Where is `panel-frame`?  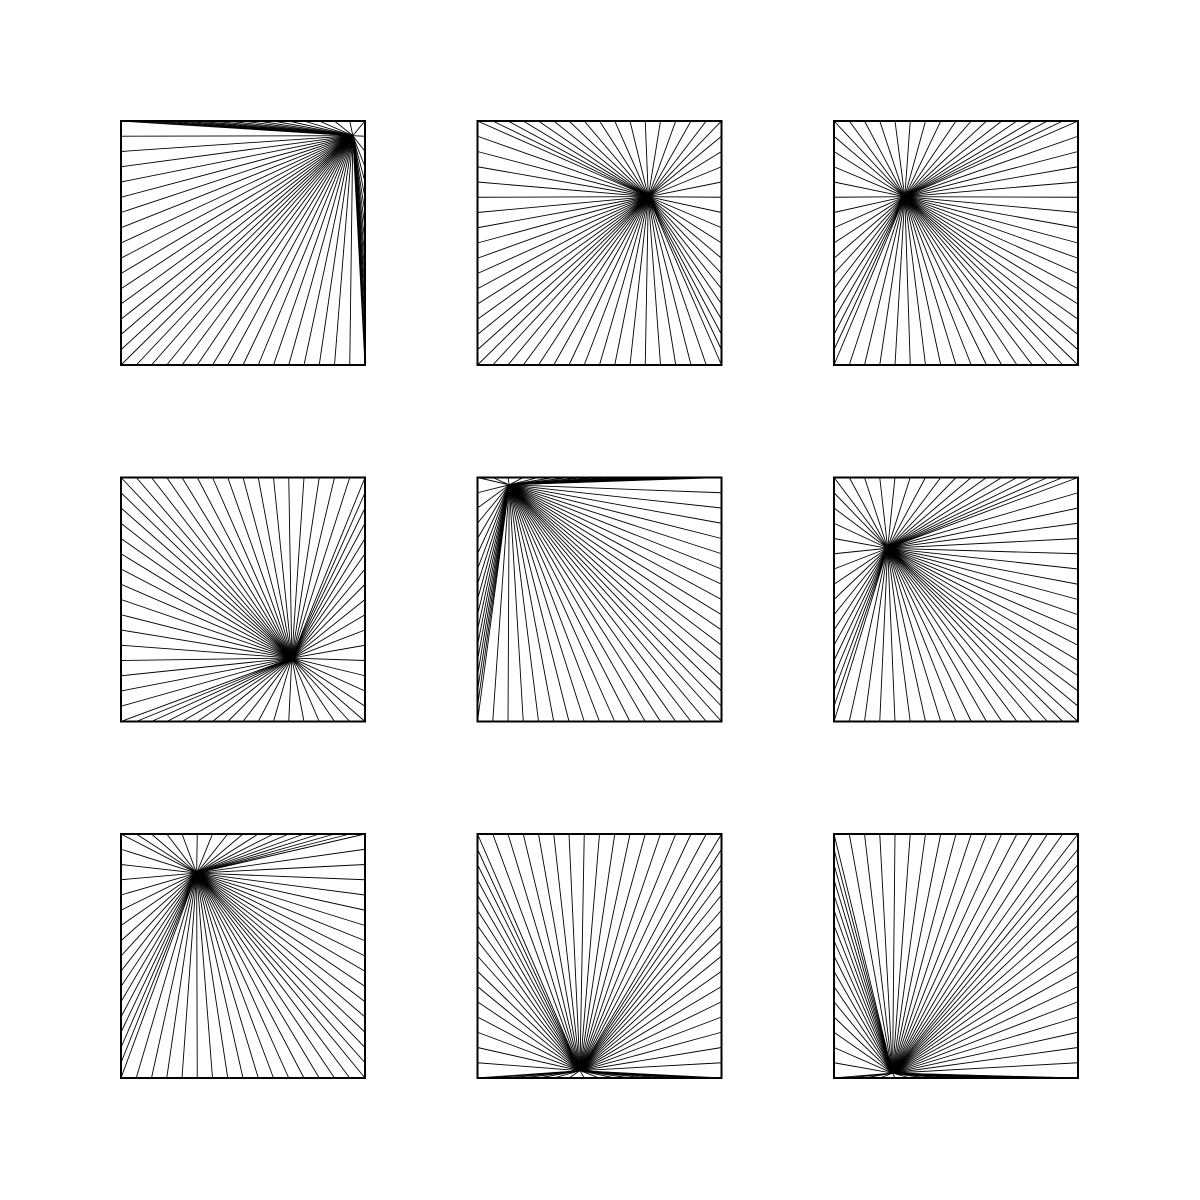
panel-frame is located at coordinates (599, 243).